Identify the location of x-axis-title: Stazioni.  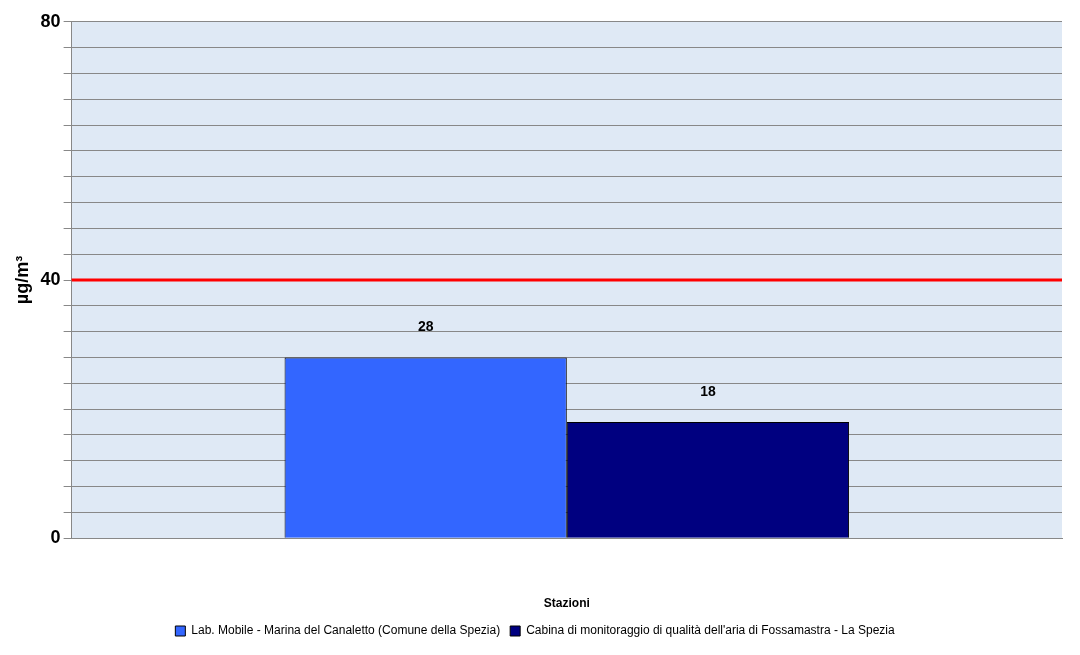
(566, 603).